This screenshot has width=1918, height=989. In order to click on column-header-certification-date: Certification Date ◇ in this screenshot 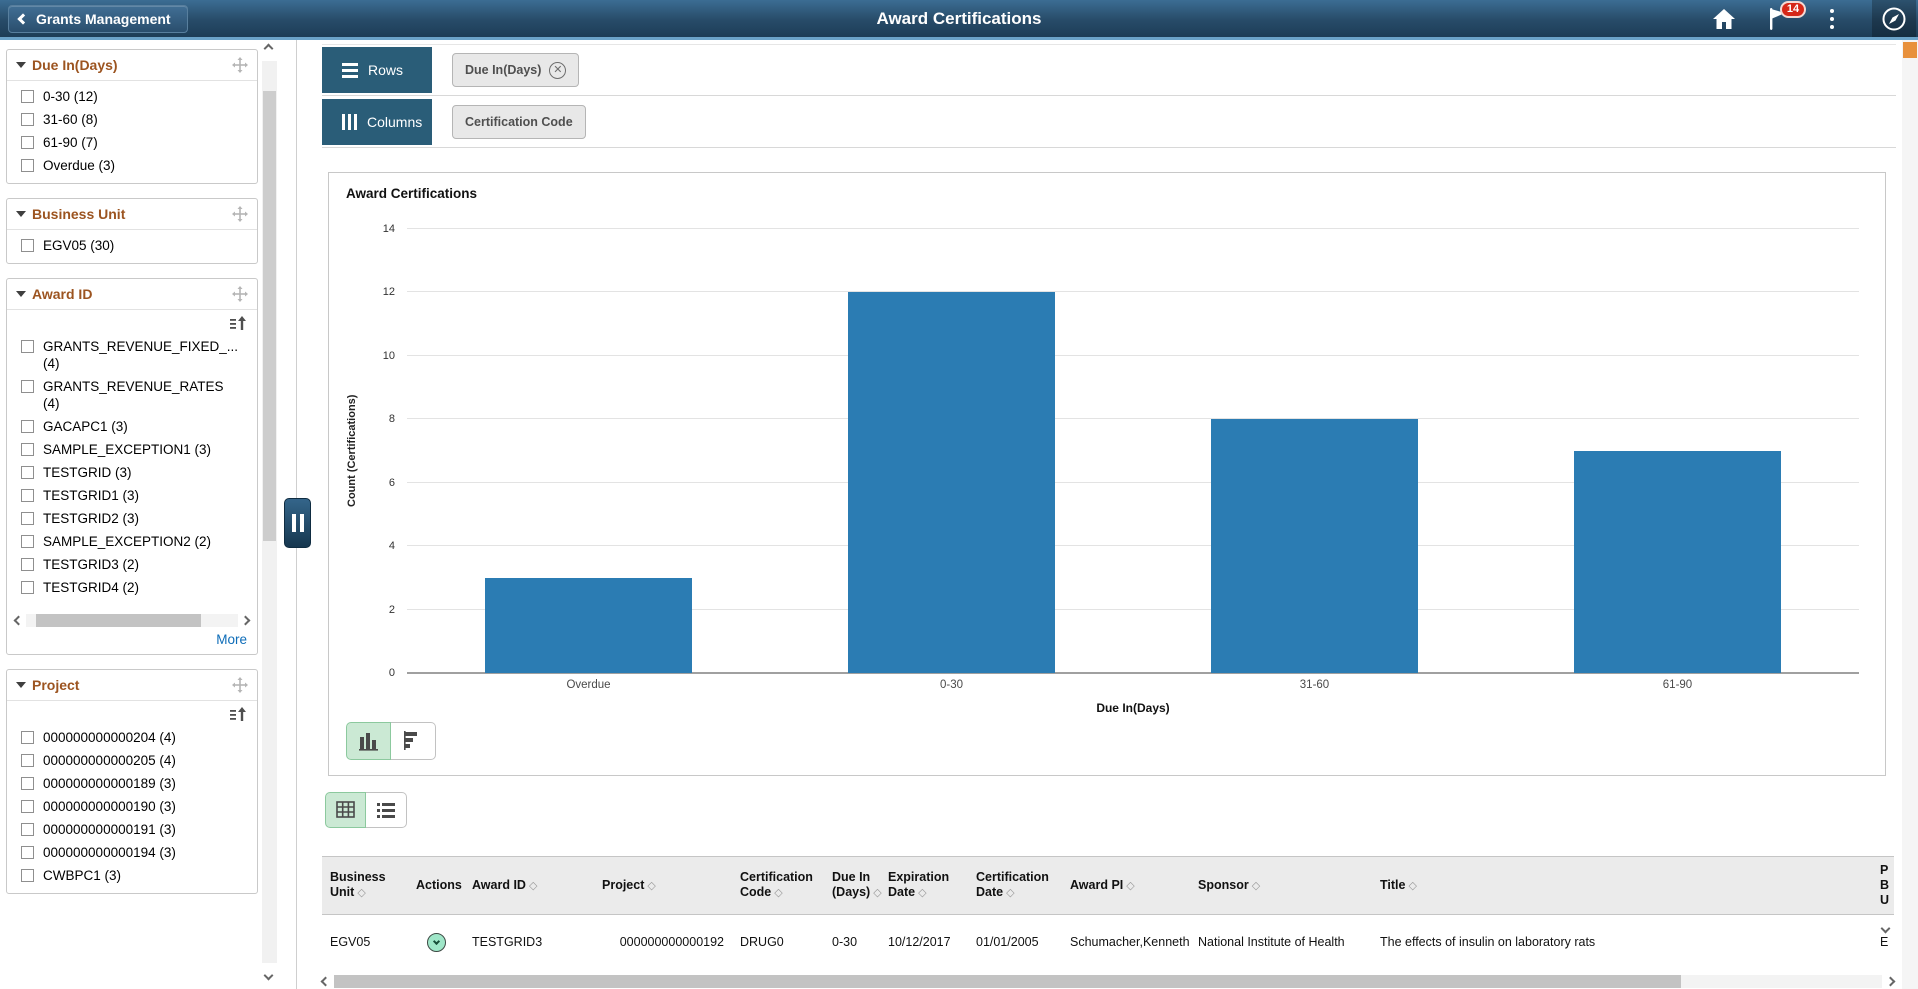, I will do `click(1015, 885)`.